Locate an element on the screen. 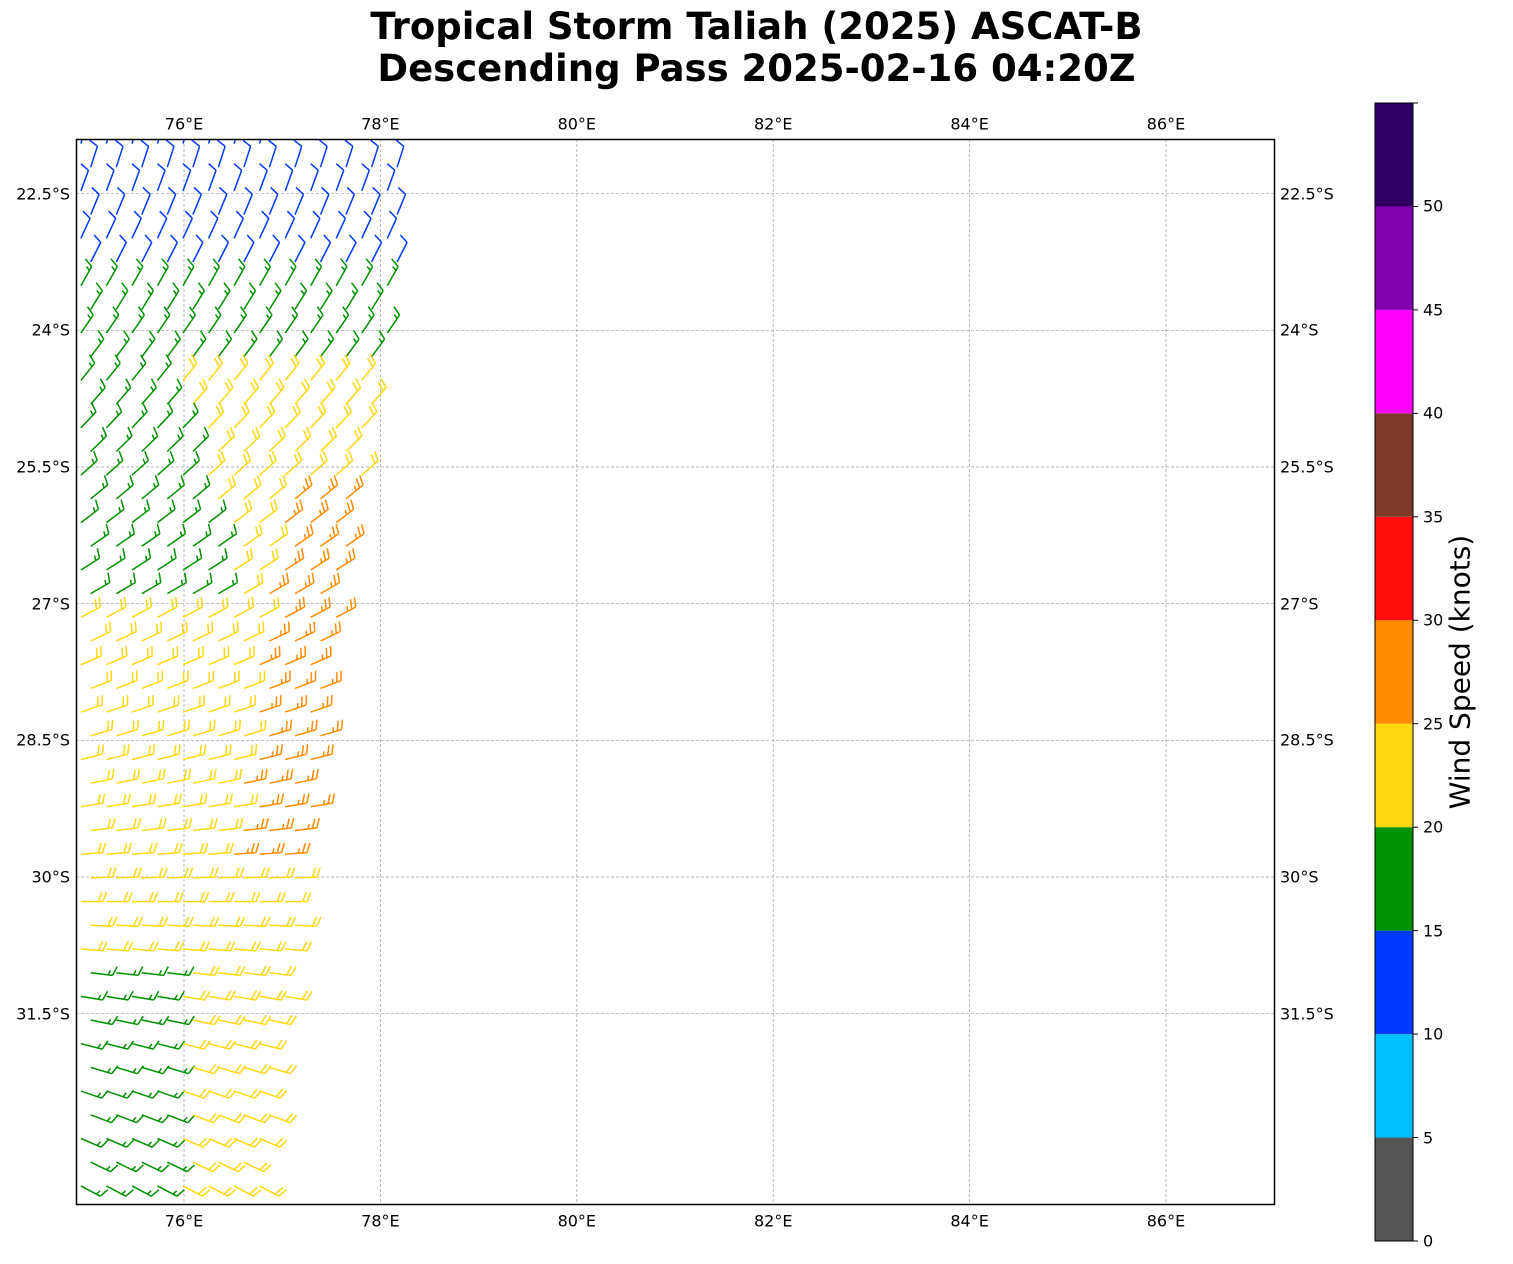 This screenshot has height=1264, width=1513. colorbar-label: Wind Speed (knots) is located at coordinates (1460, 672).